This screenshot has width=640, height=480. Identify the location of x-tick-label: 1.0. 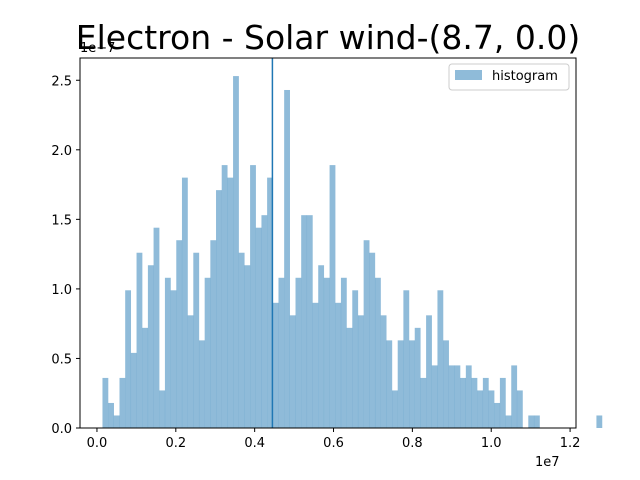
(491, 443).